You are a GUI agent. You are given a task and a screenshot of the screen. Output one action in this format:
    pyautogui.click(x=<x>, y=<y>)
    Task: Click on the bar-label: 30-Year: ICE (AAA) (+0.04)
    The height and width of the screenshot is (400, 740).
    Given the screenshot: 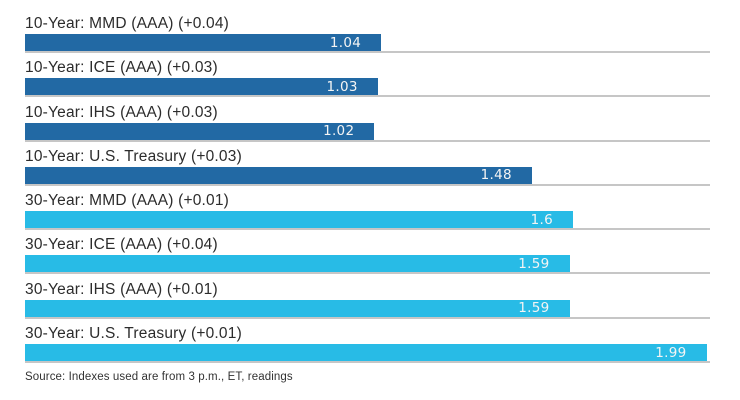 What is the action you would take?
    pyautogui.click(x=121, y=245)
    